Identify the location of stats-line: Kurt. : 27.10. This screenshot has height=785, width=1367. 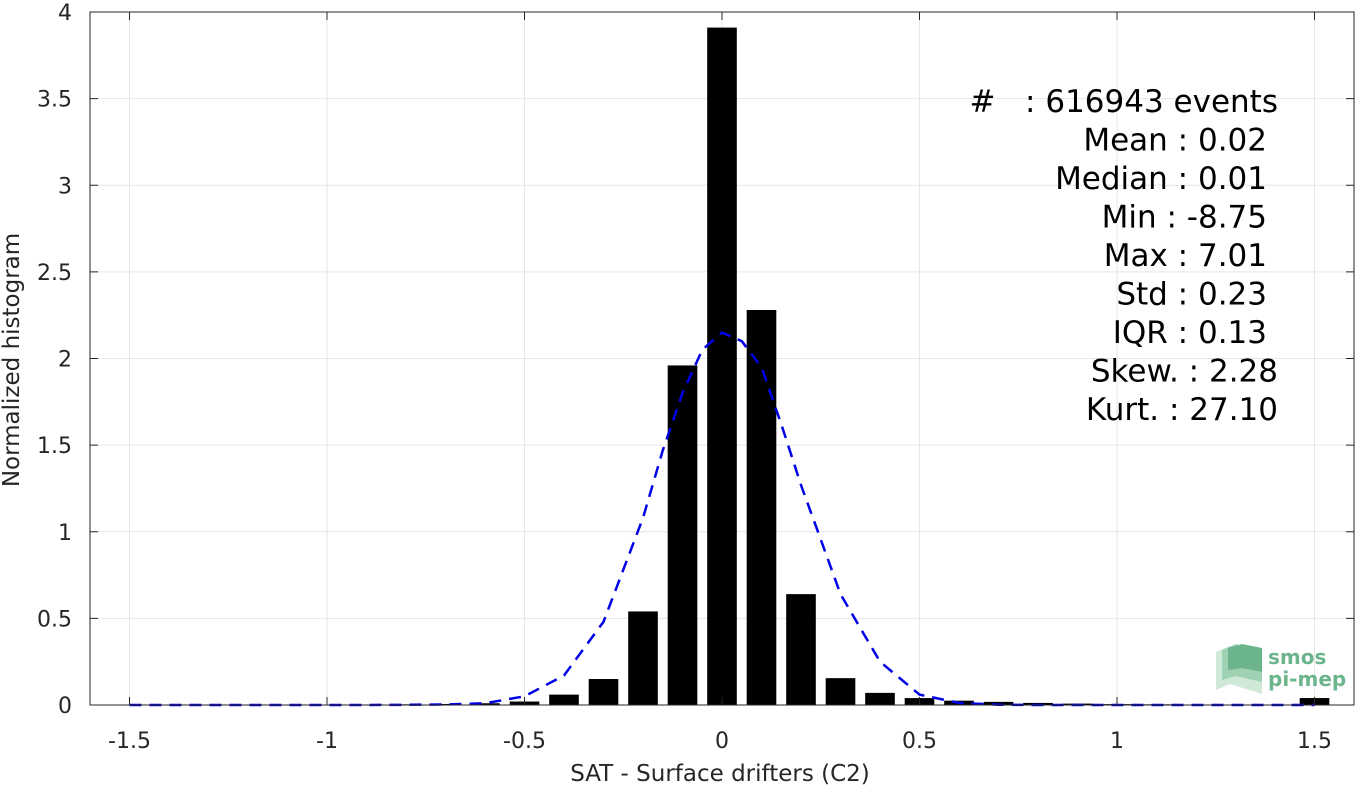
(1182, 410).